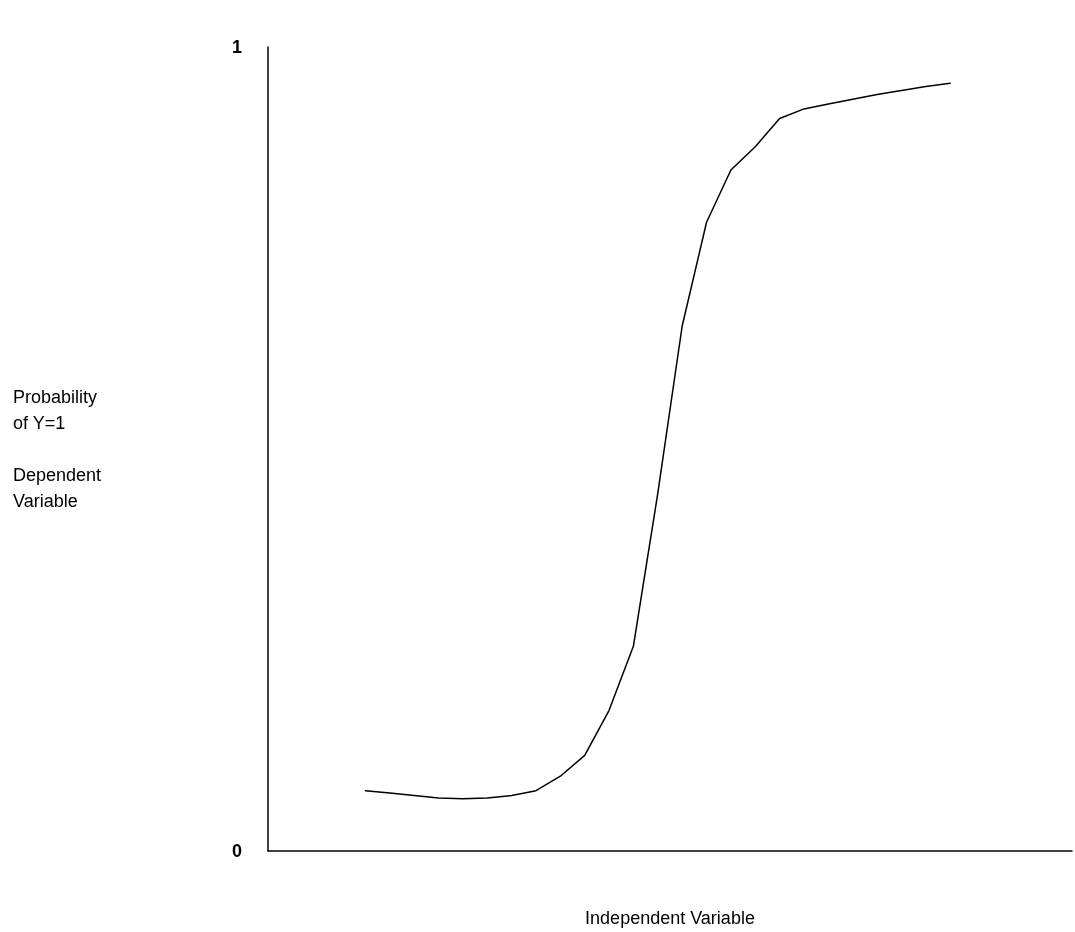  What do you see at coordinates (236, 47) in the screenshot?
I see `y-tick-label: 1` at bounding box center [236, 47].